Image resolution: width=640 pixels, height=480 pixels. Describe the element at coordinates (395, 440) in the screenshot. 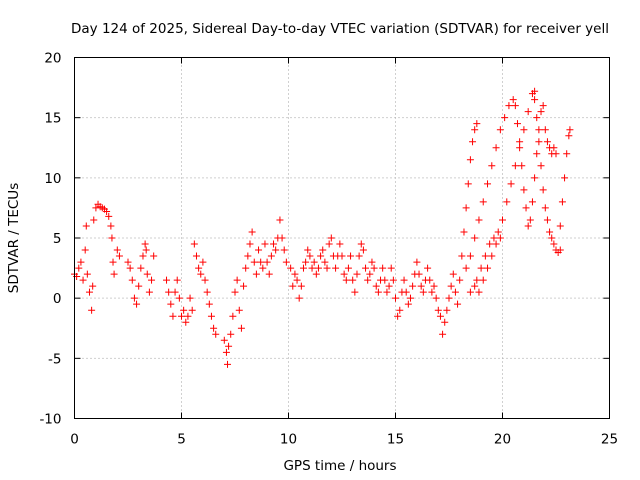

I see `x-tick-label: 15` at that location.